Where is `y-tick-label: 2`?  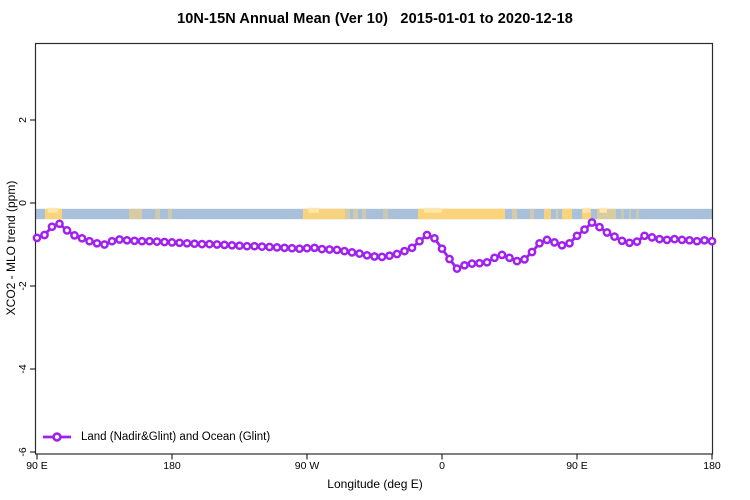
y-tick-label: 2 is located at coordinates (23, 120).